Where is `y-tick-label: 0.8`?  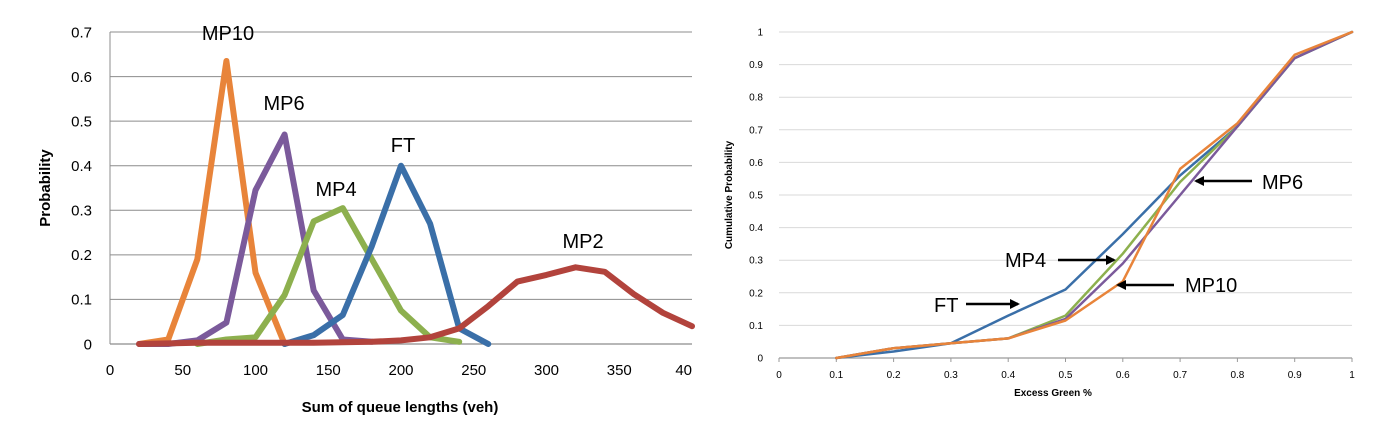
y-tick-label: 0.8 is located at coordinates (756, 98).